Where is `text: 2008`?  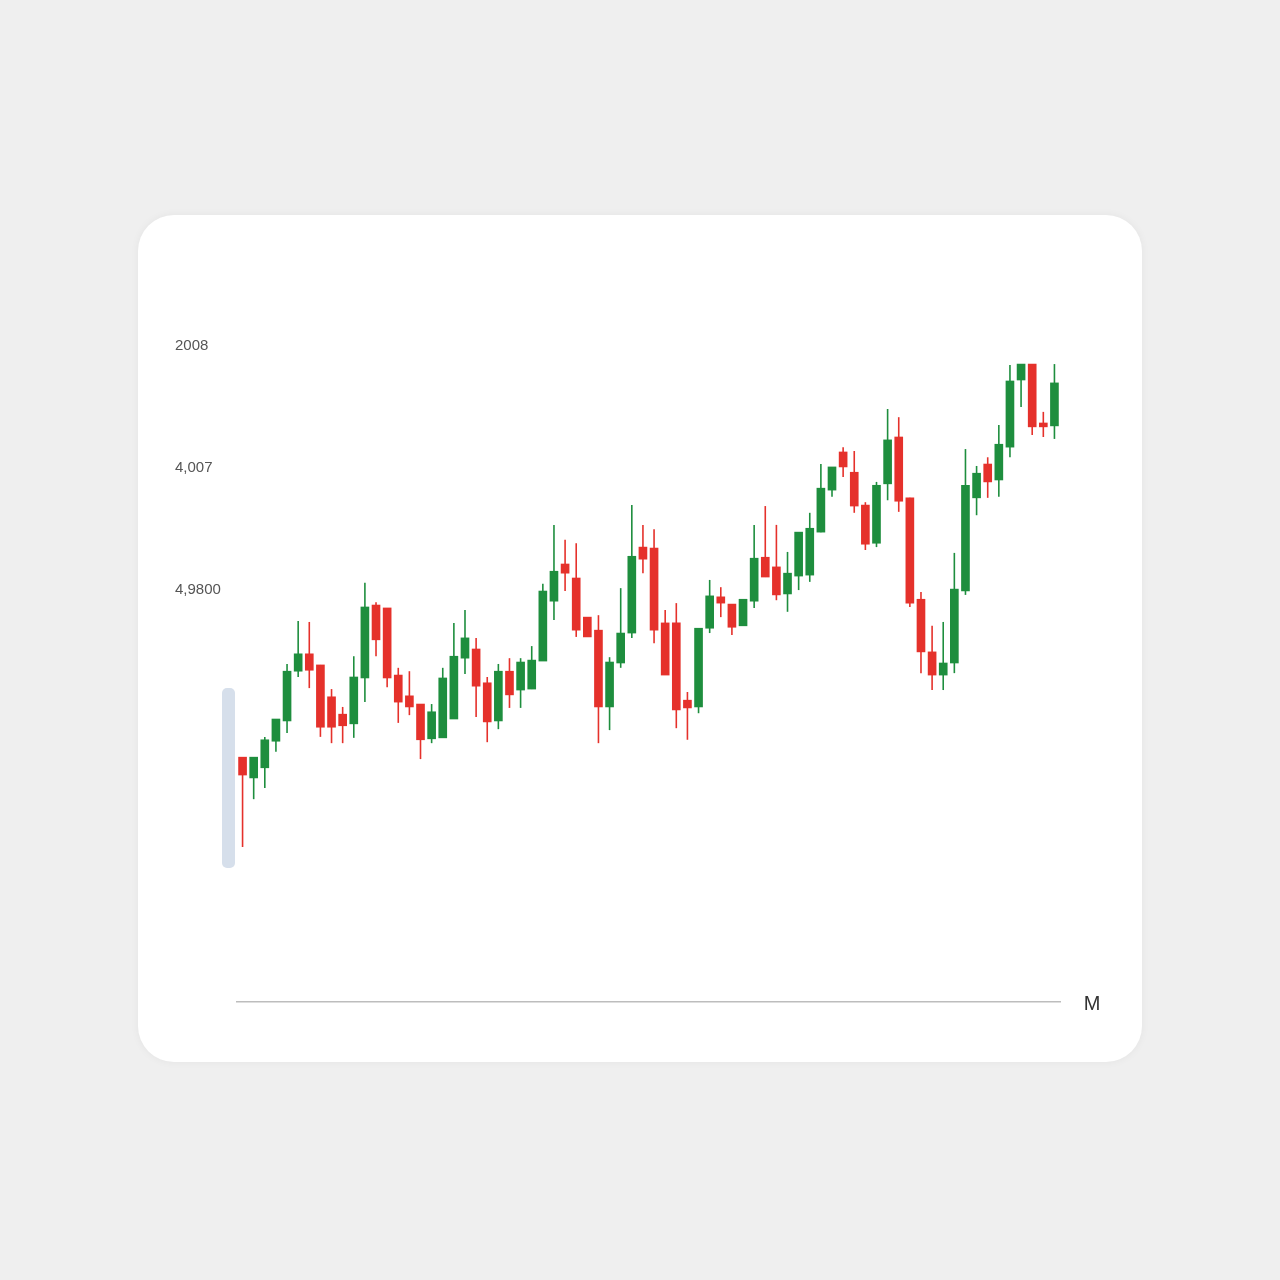
text: 2008 is located at coordinates (192, 345).